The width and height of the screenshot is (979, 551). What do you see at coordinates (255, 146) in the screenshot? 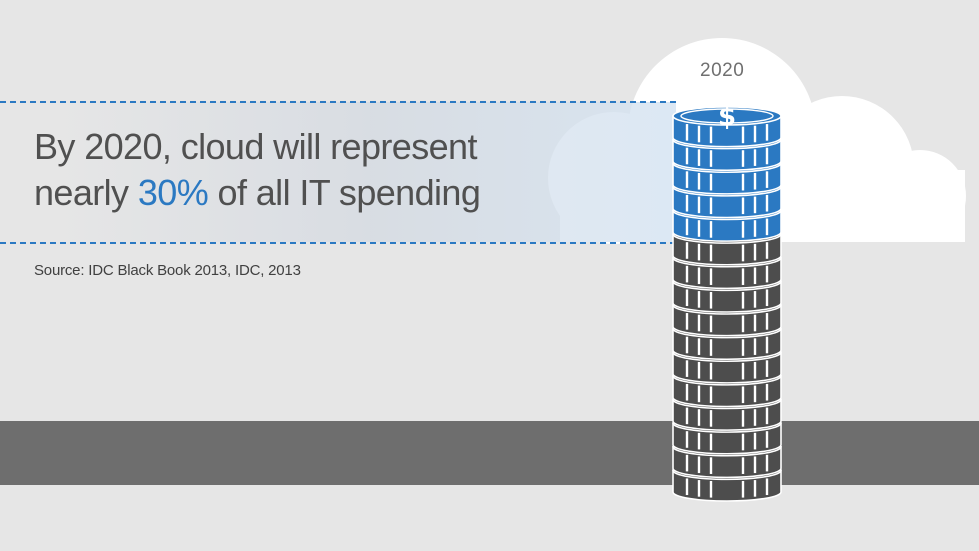
I see `headline-line-1: By 2020, cloud will represent` at bounding box center [255, 146].